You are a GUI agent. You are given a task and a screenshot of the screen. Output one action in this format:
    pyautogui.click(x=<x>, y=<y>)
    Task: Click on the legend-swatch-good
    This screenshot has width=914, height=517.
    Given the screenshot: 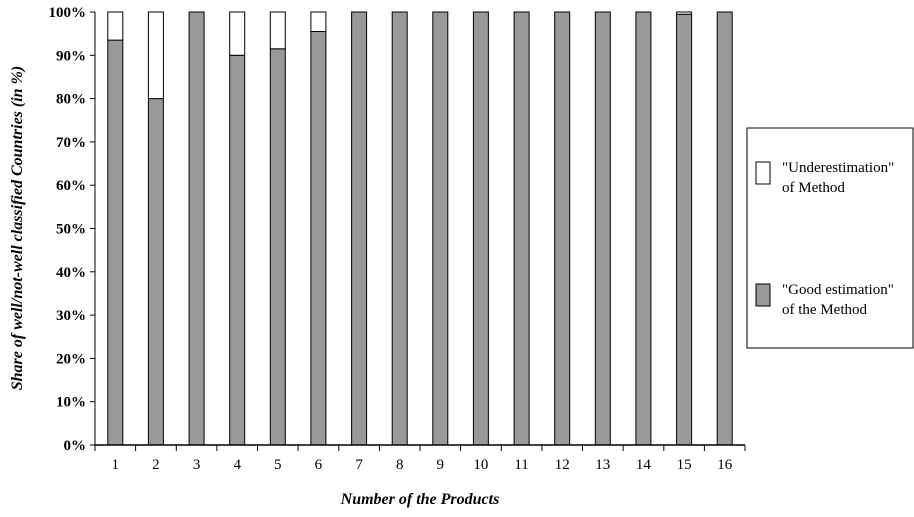 What is the action you would take?
    pyautogui.click(x=763, y=295)
    